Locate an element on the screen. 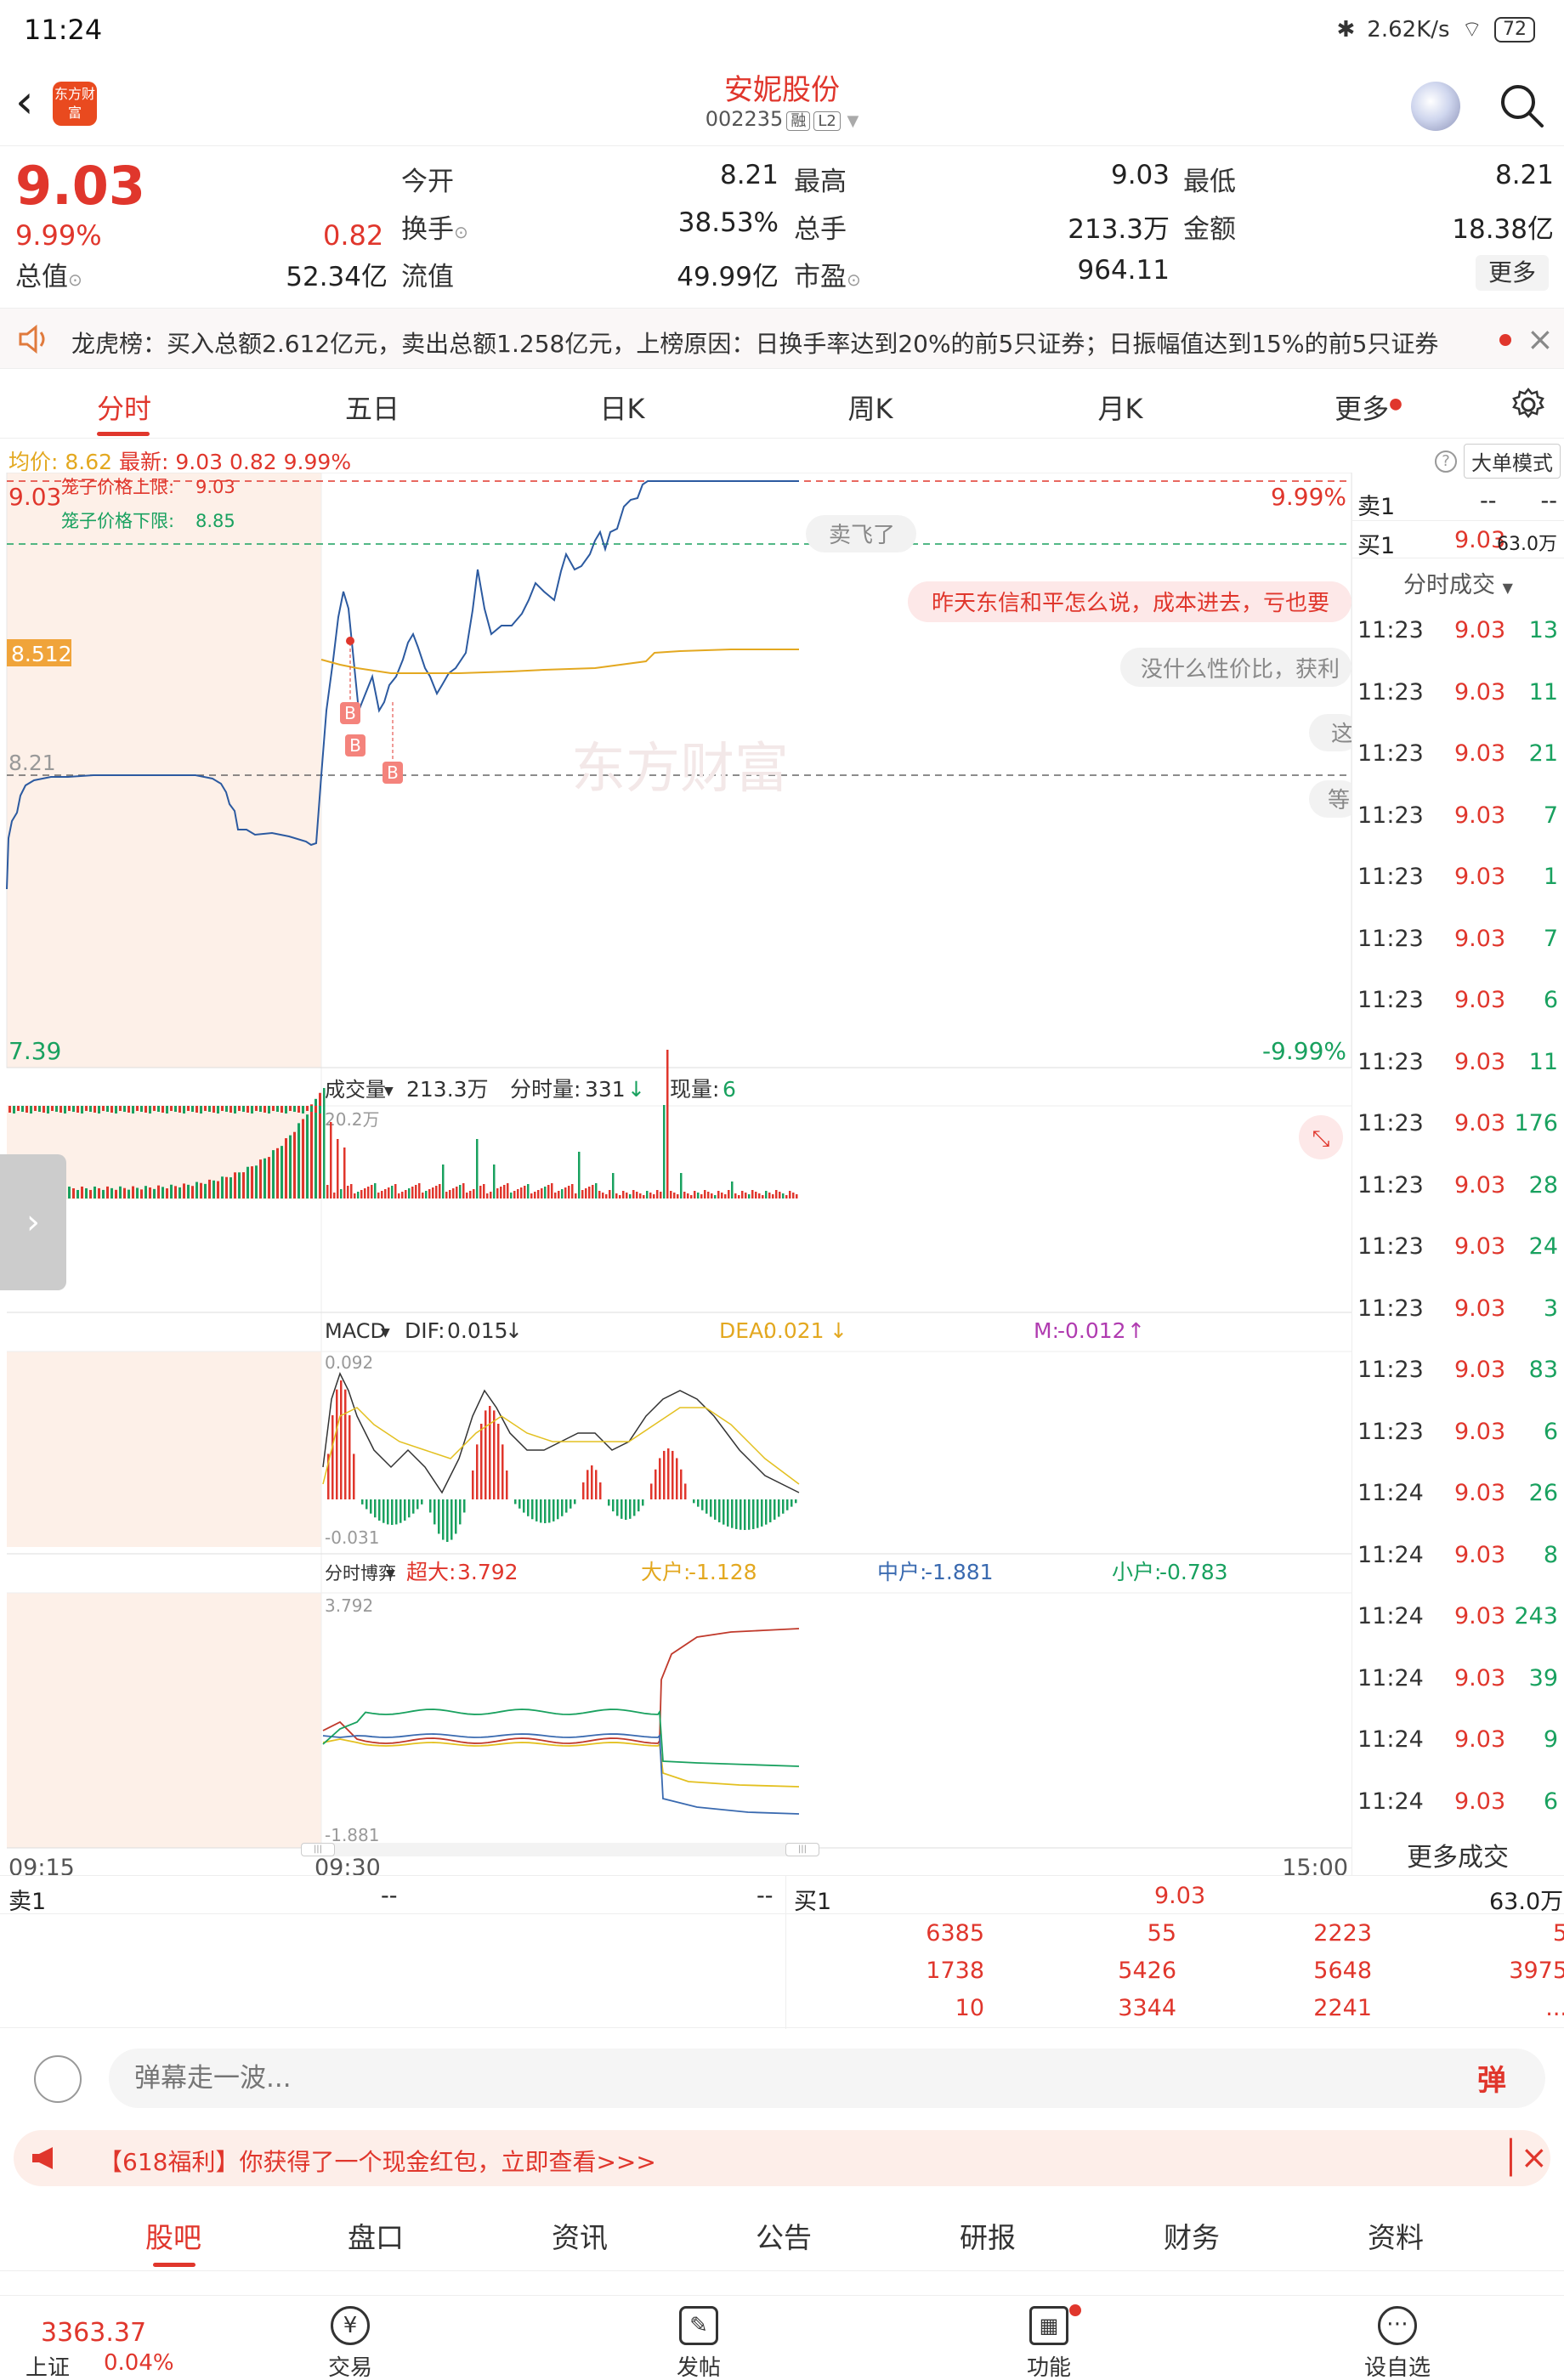 The image size is (1564, 2380). quote-label-turnover: 换手⊙ is located at coordinates (434, 229).